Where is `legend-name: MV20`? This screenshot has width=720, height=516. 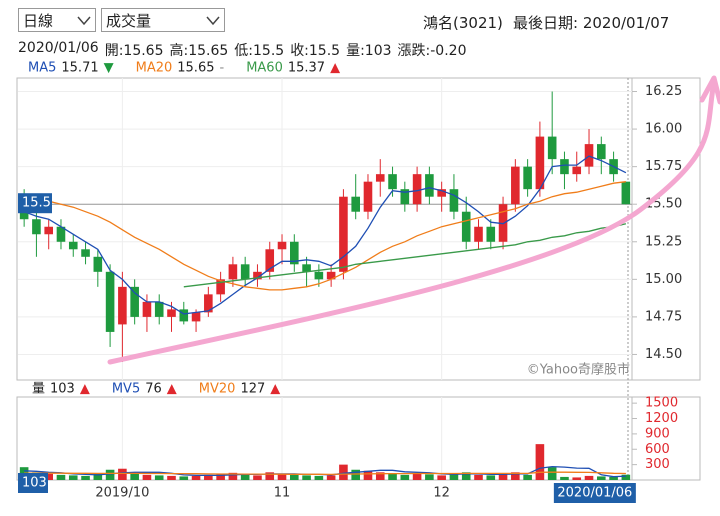 legend-name: MV20 is located at coordinates (217, 389).